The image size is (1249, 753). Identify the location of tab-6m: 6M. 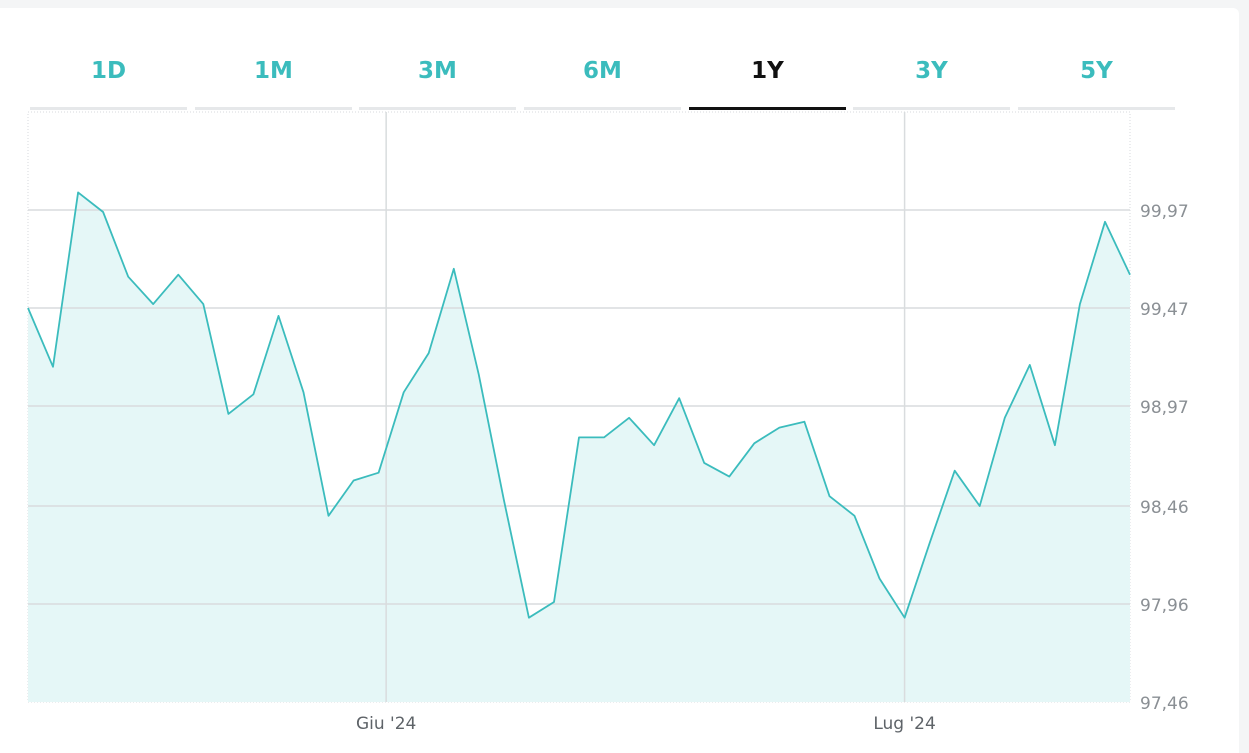
(602, 79).